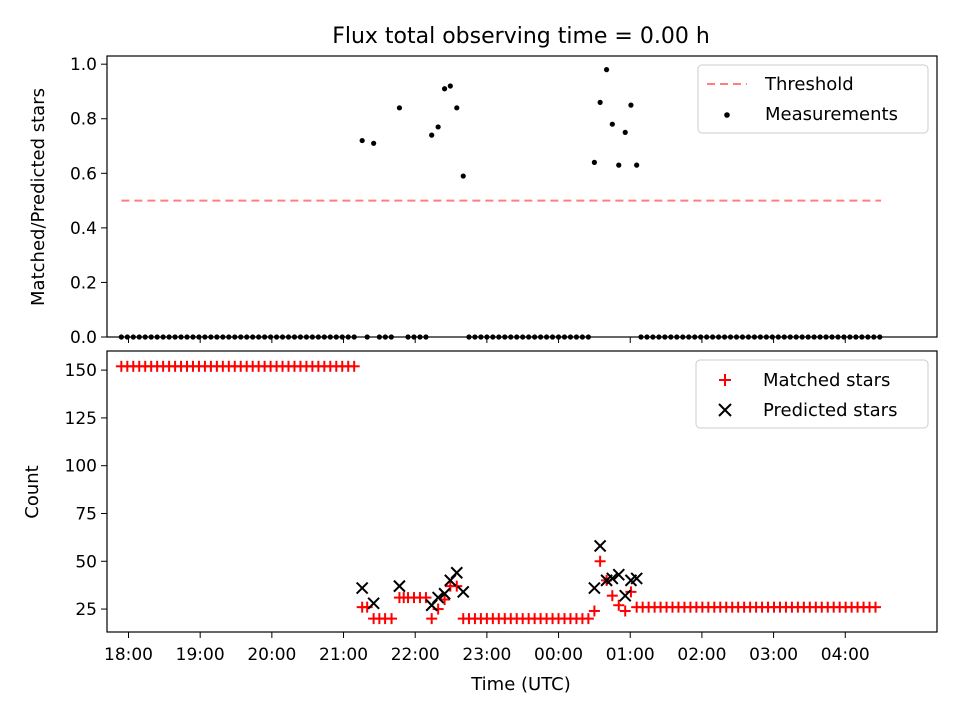 The width and height of the screenshot is (960, 724). What do you see at coordinates (83, 338) in the screenshot?
I see `top-y-tick-label: 0.0` at bounding box center [83, 338].